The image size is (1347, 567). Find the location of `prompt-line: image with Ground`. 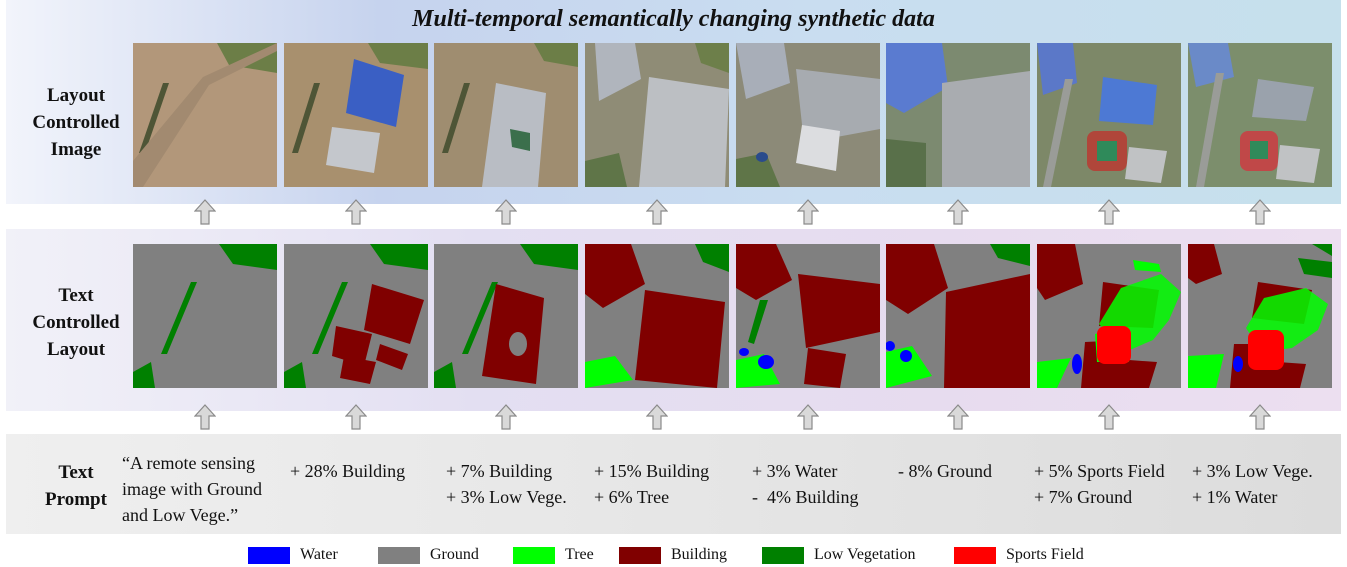

prompt-line: image with Ground is located at coordinates (192, 489).